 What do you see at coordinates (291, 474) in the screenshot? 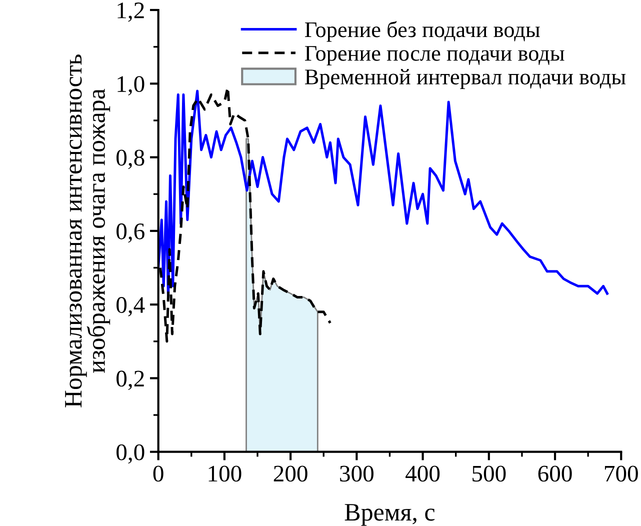
I see `x-tick-label: 200` at bounding box center [291, 474].